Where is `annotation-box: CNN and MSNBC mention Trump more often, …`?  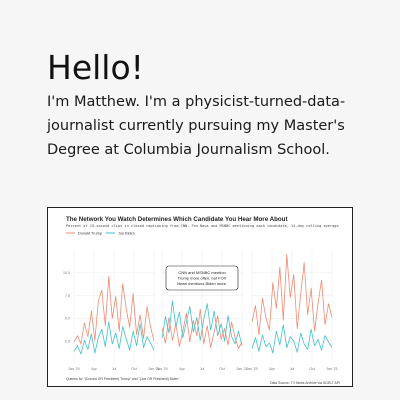 annotation-box: CNN and MSNBC mention Trump more often, … is located at coordinates (202, 278).